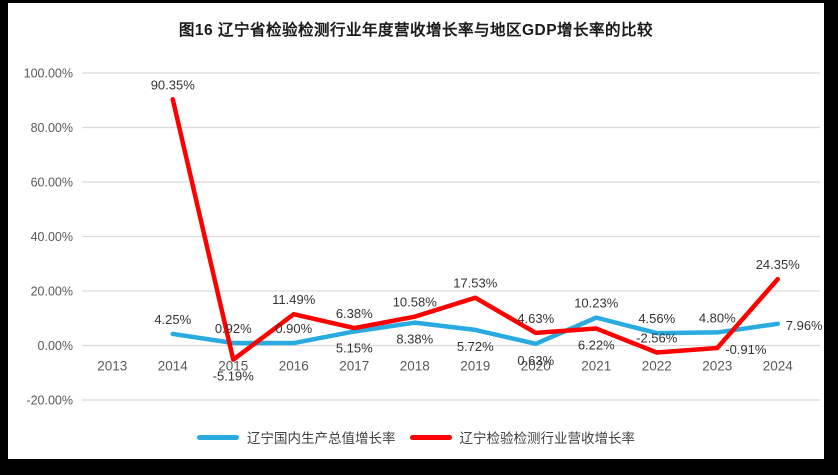 The height and width of the screenshot is (475, 838). Describe the element at coordinates (294, 366) in the screenshot. I see `x-axis-category-label: 2016` at that location.